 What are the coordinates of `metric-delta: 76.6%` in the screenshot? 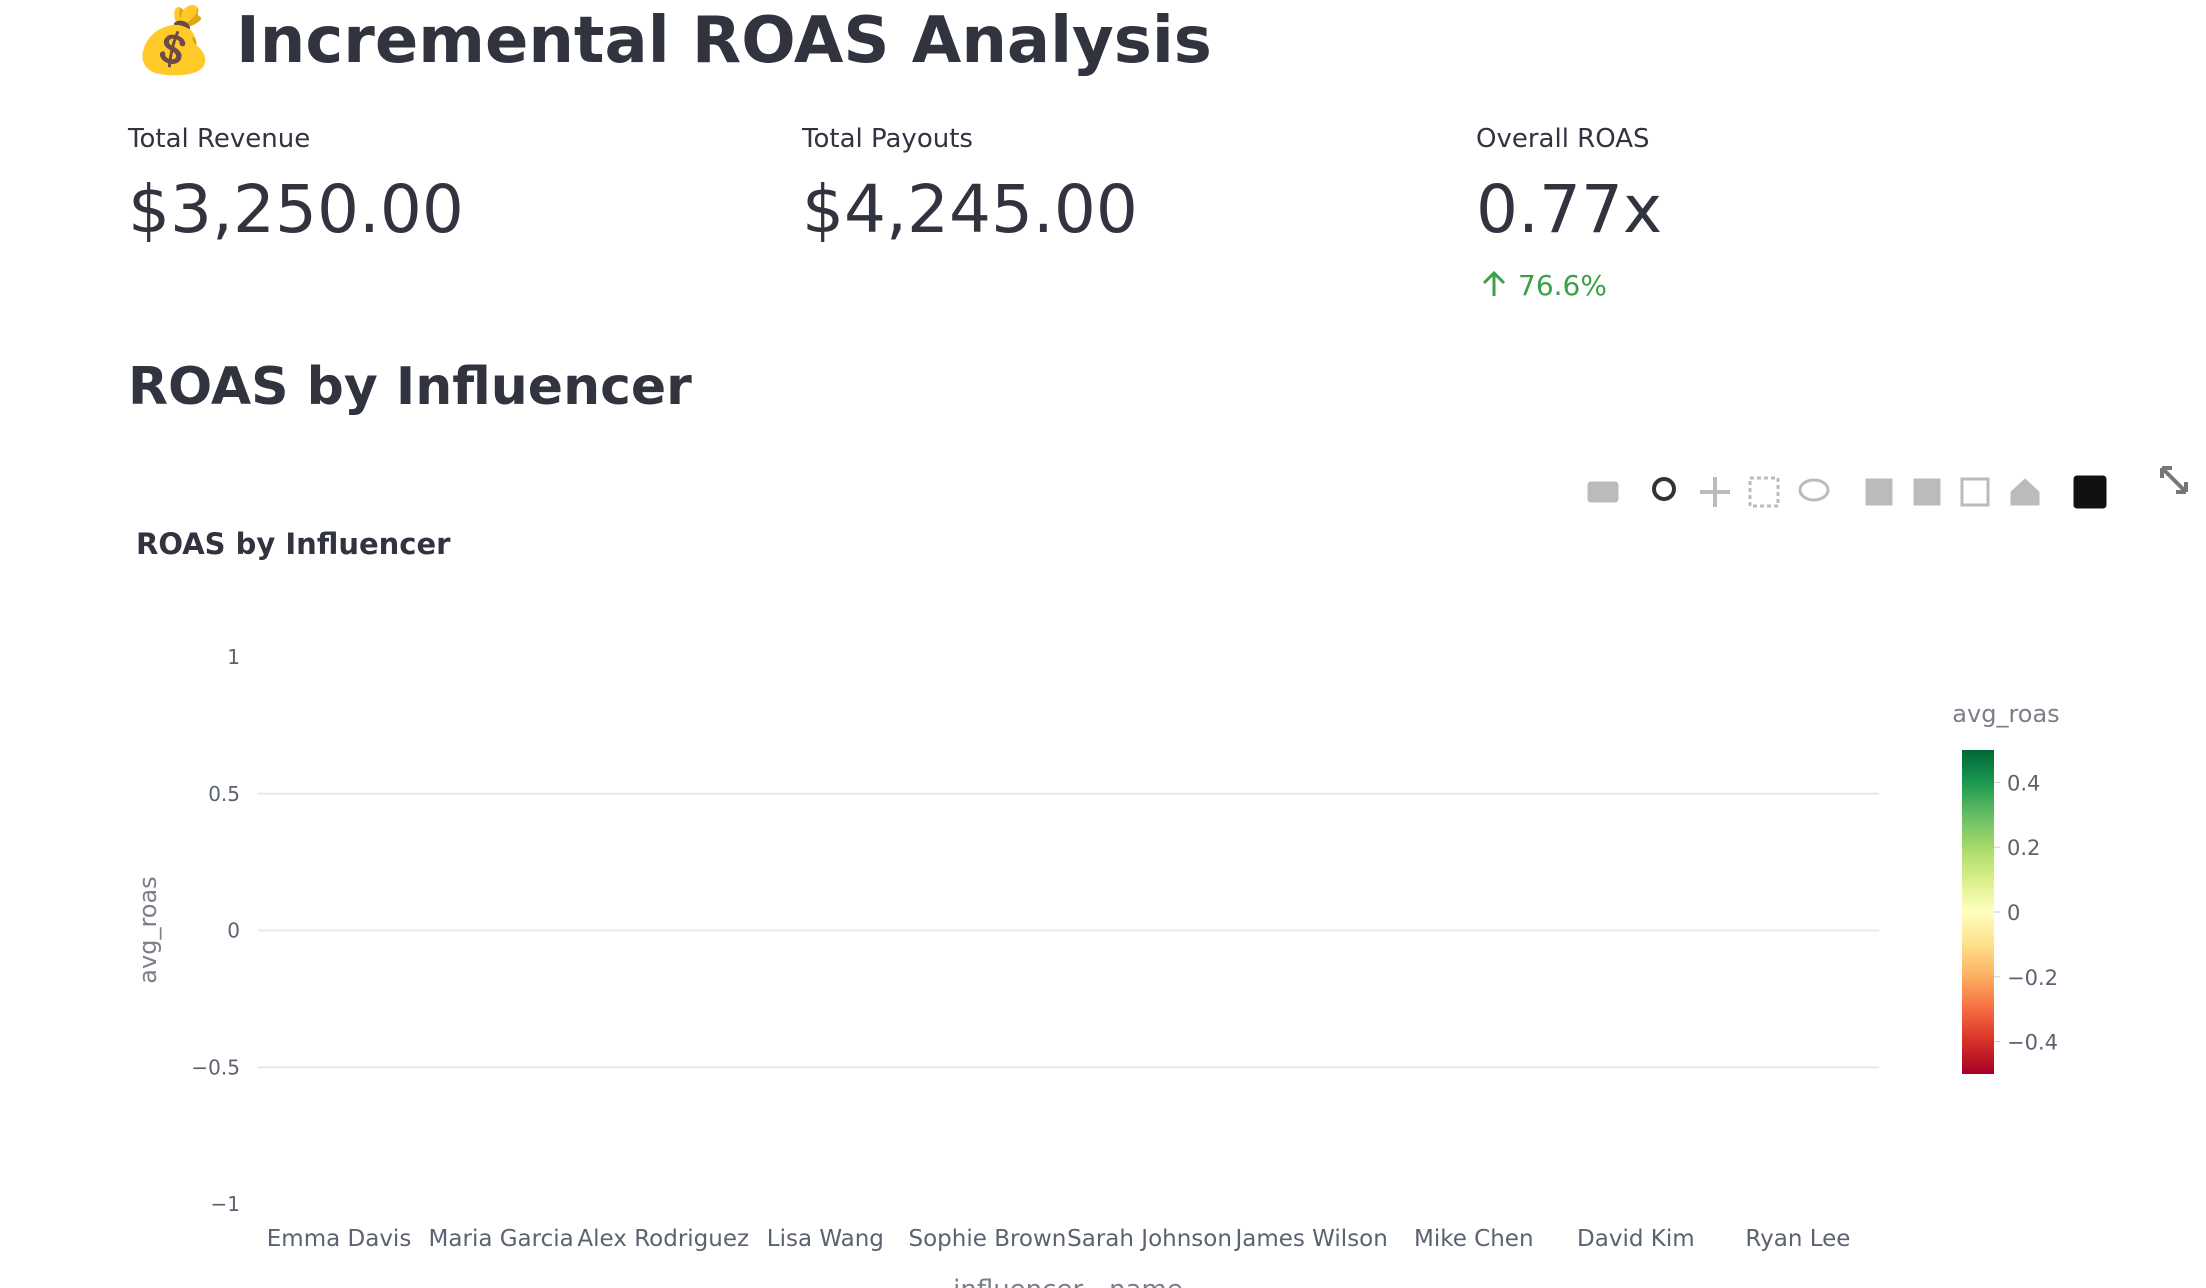 It's located at (1562, 285).